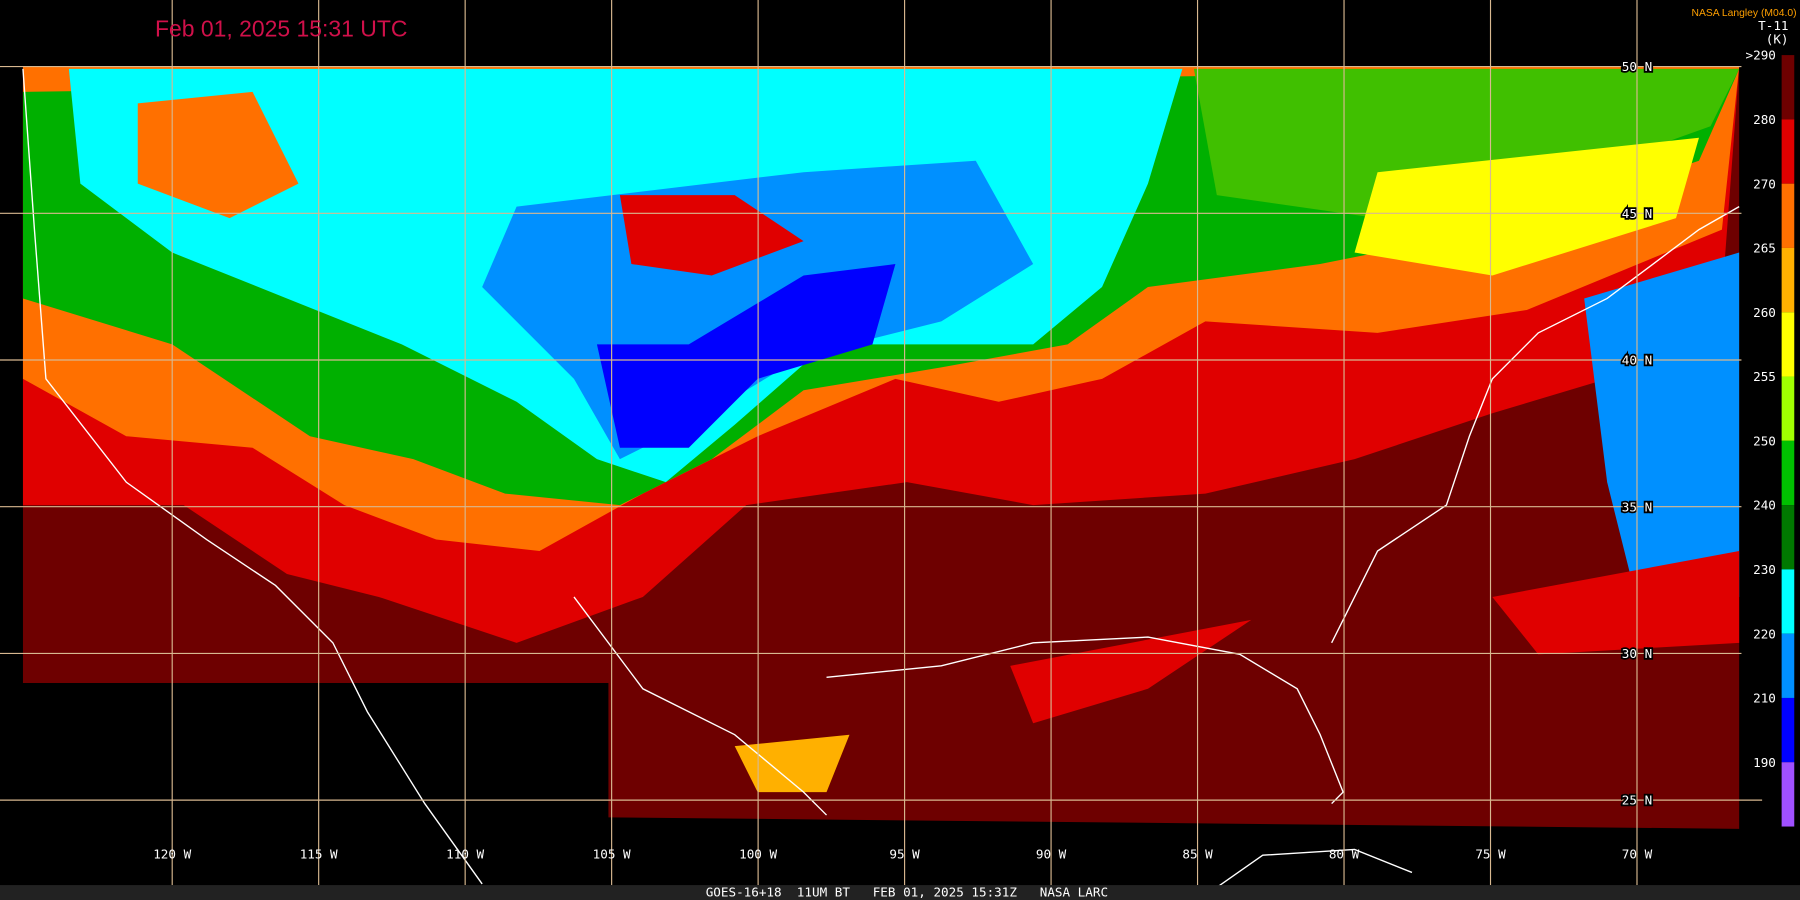  Describe the element at coordinates (1535, 425) in the screenshot. I see `east-coast` at that location.